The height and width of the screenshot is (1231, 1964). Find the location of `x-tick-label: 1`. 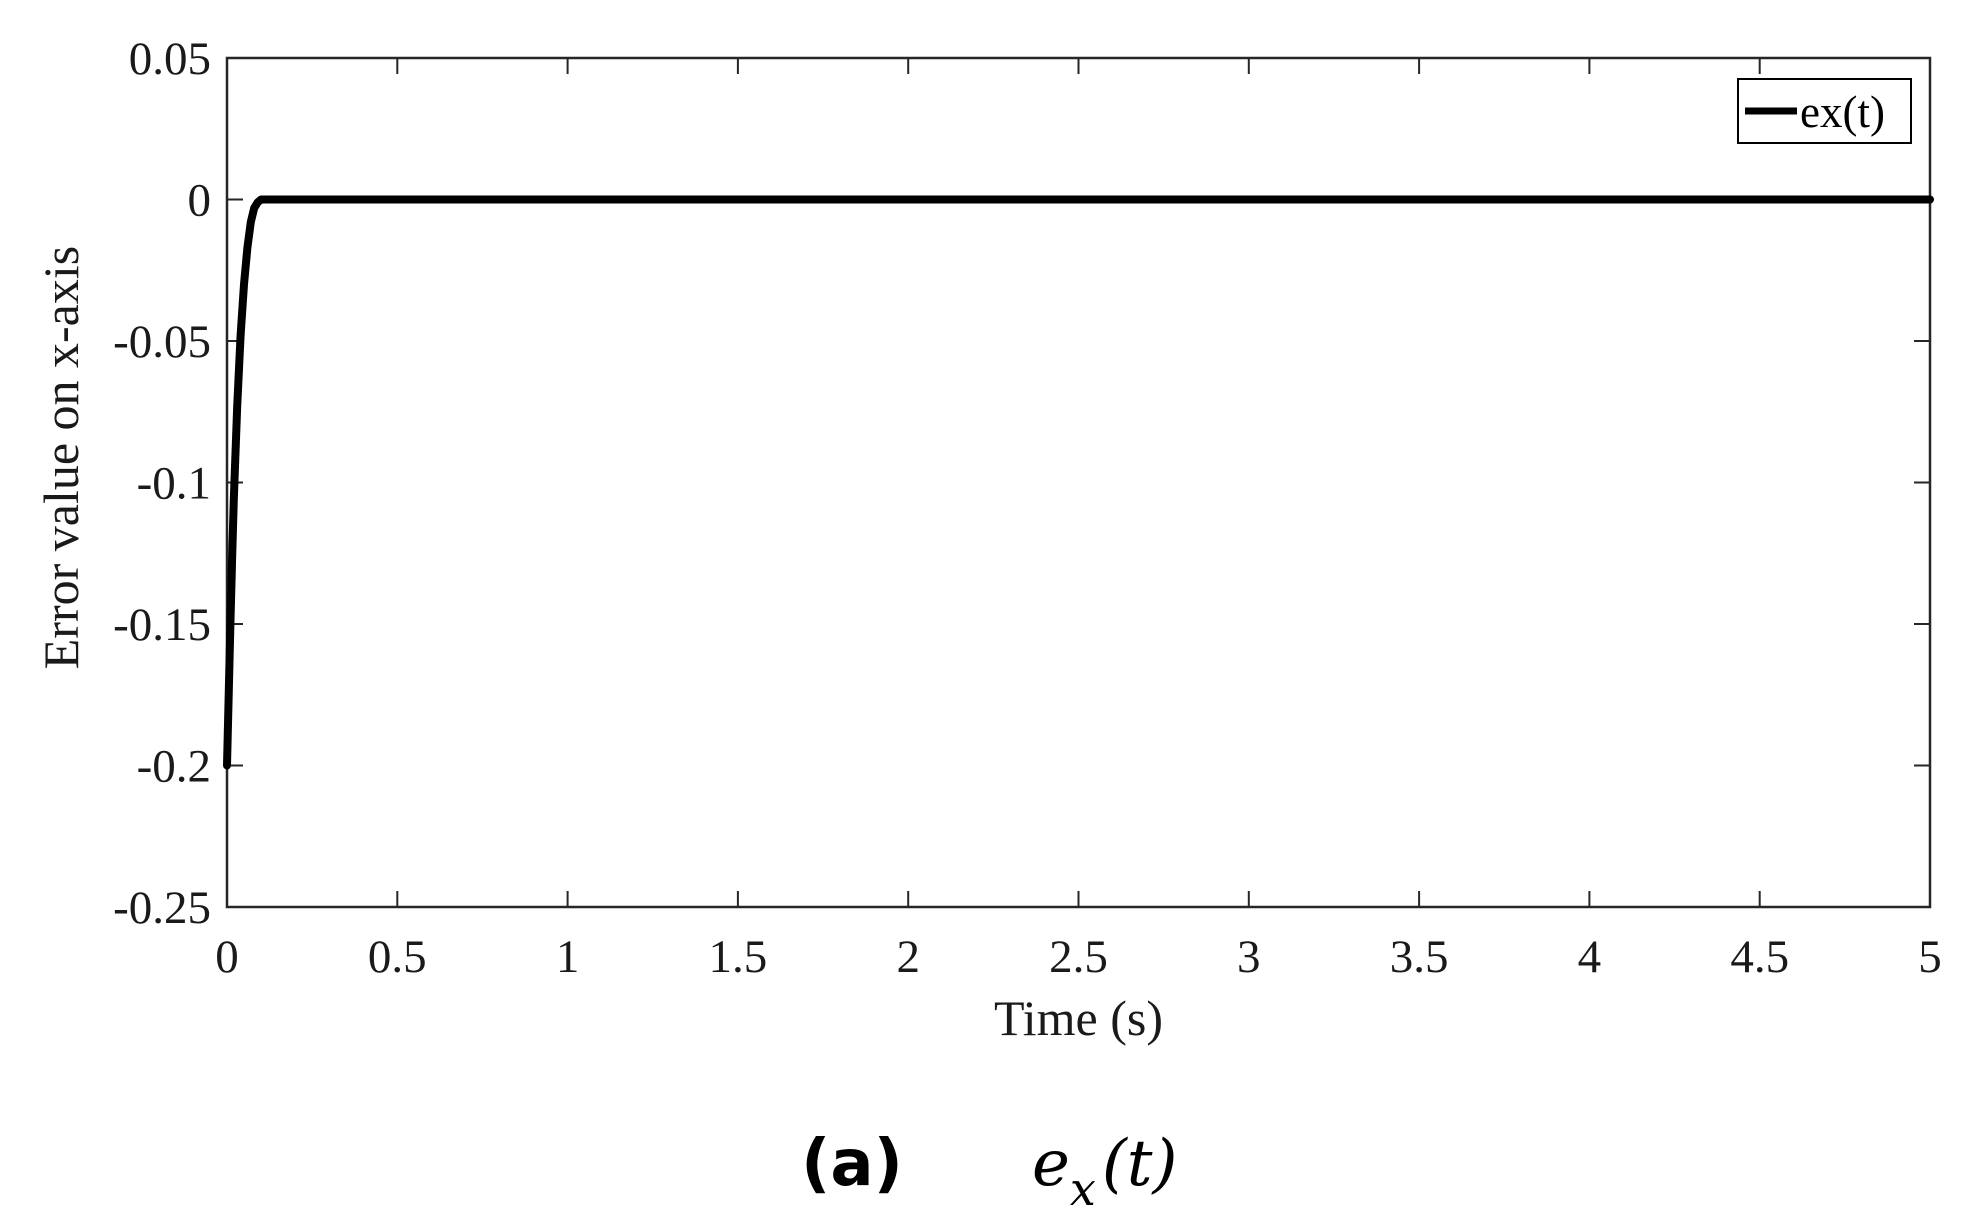

x-tick-label: 1 is located at coordinates (568, 957).